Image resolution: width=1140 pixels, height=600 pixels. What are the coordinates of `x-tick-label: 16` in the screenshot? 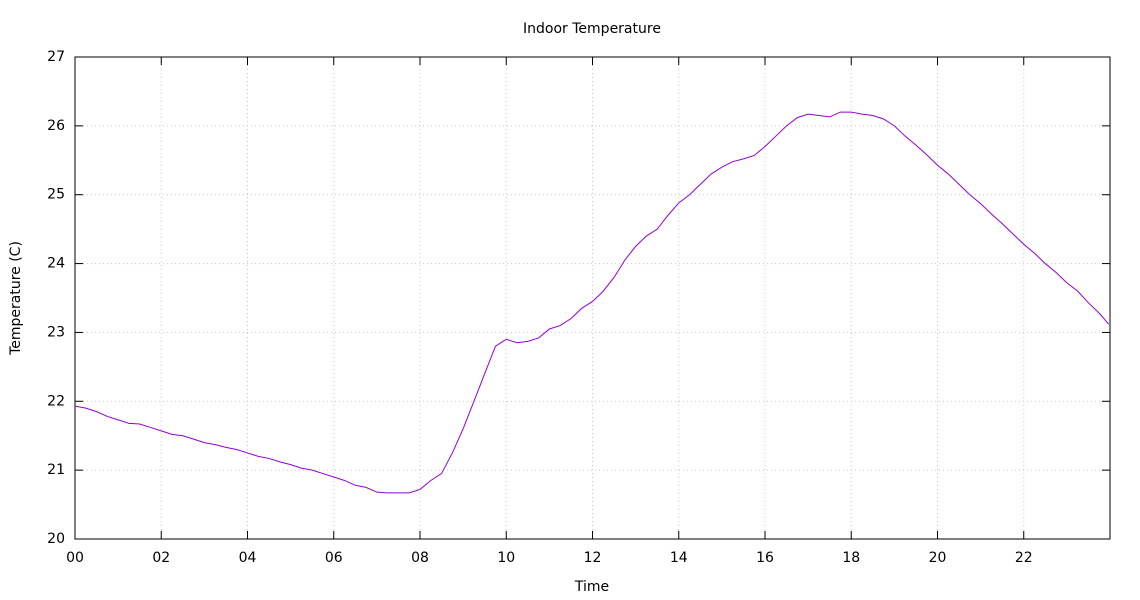 It's located at (765, 558).